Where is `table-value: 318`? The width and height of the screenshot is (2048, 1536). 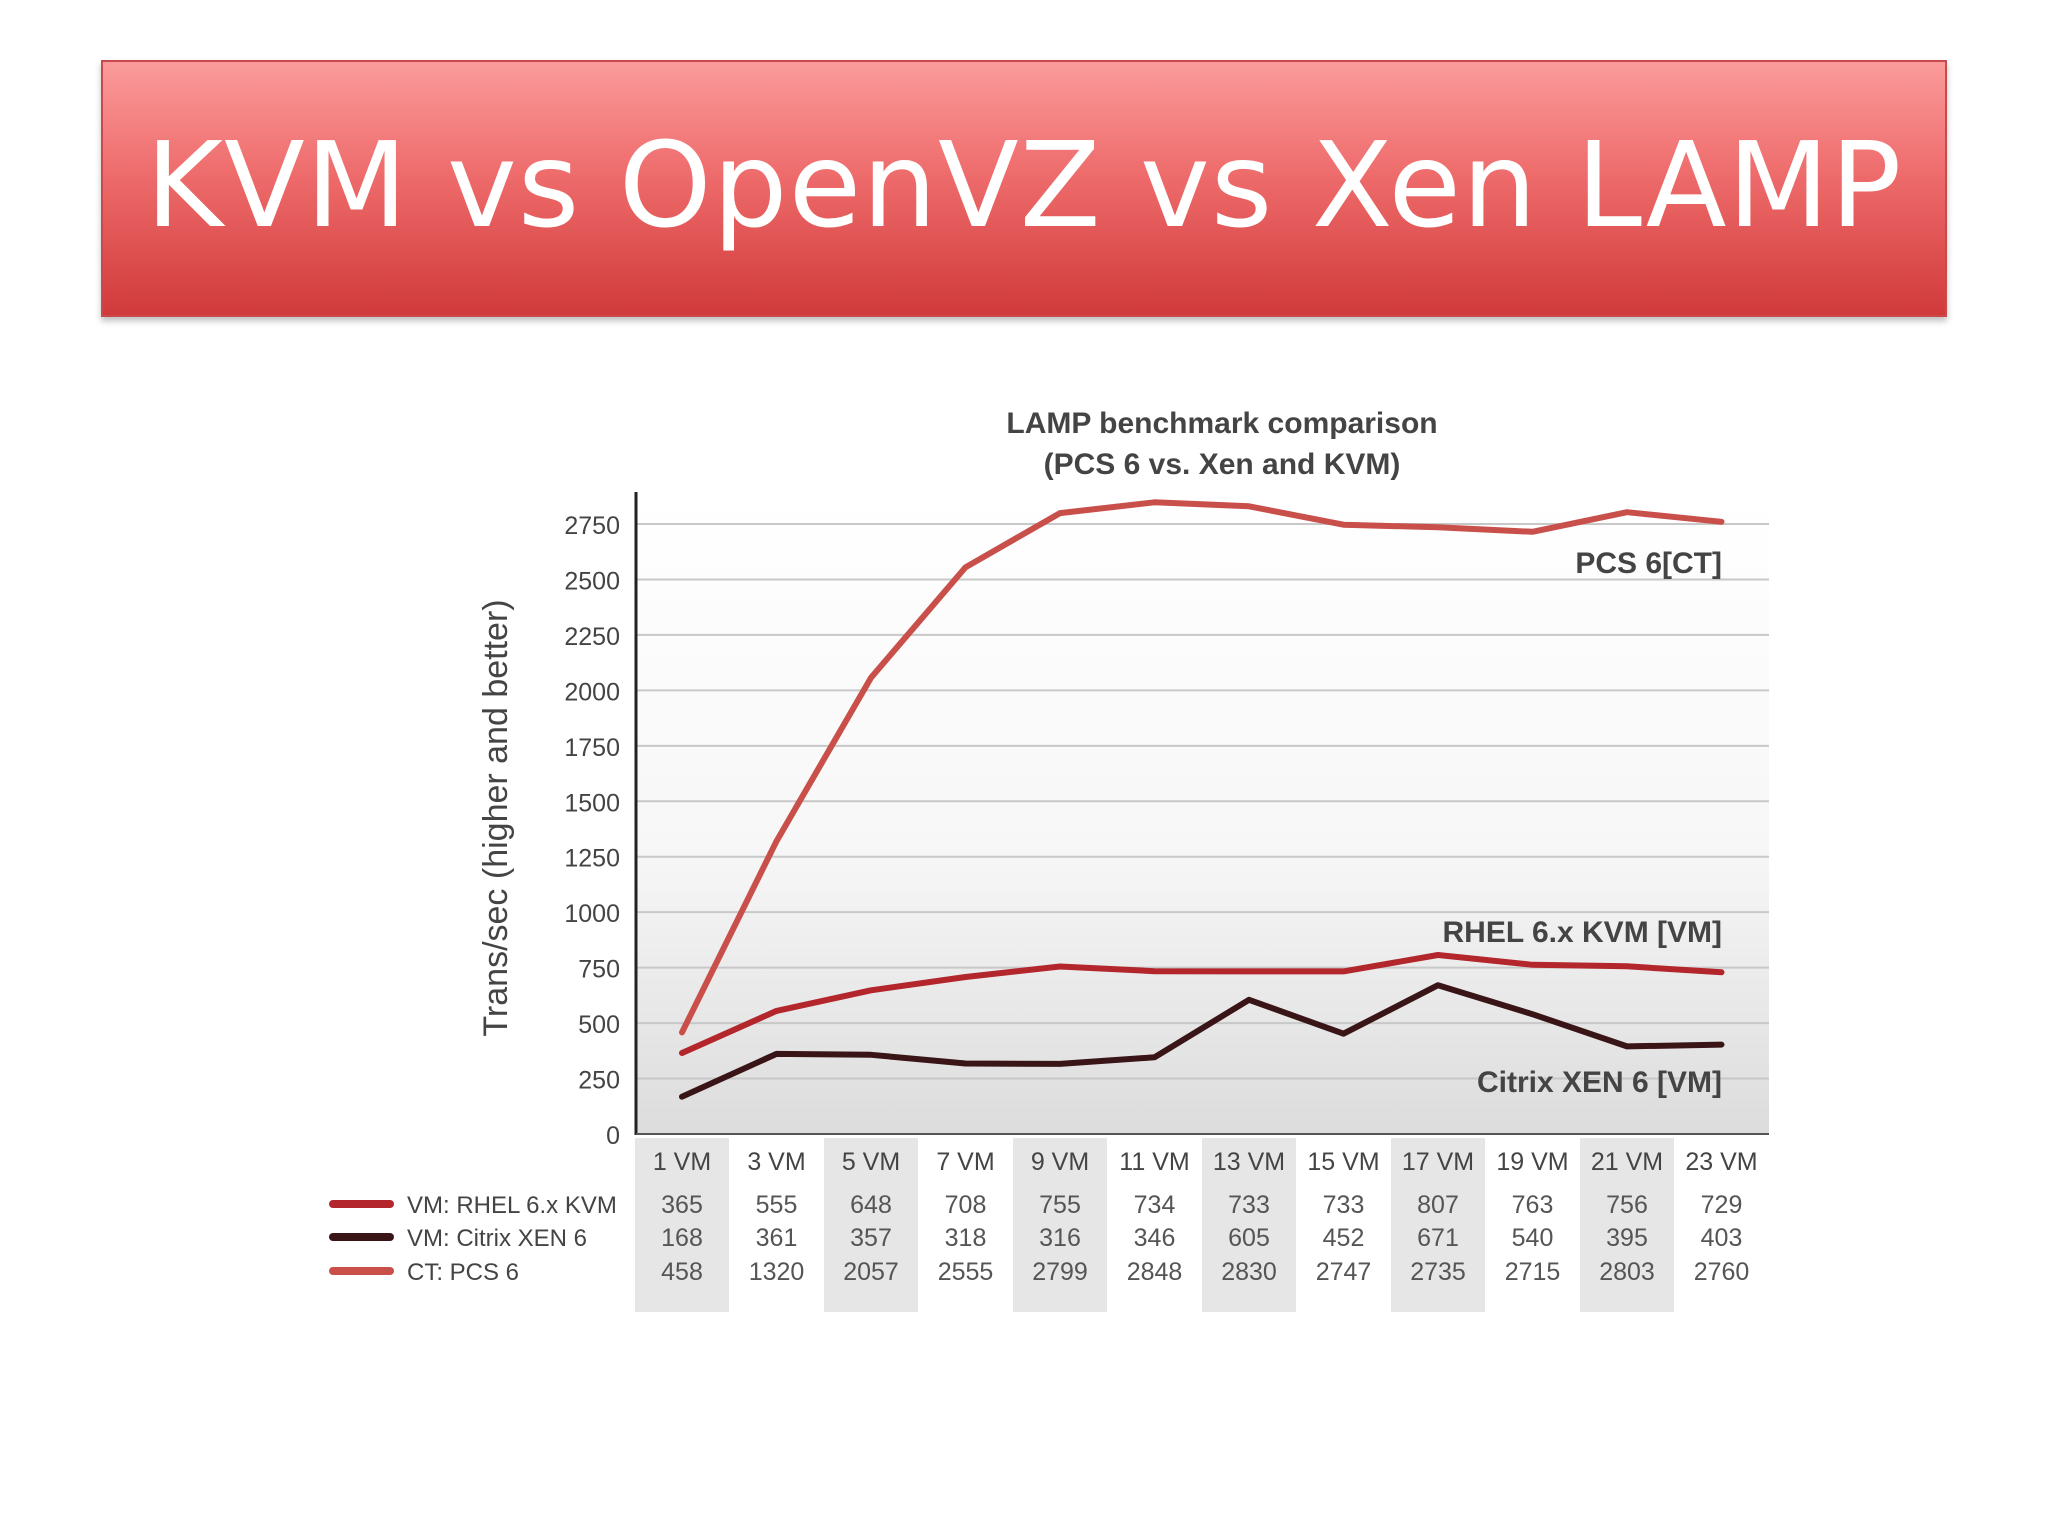
table-value: 318 is located at coordinates (966, 1238).